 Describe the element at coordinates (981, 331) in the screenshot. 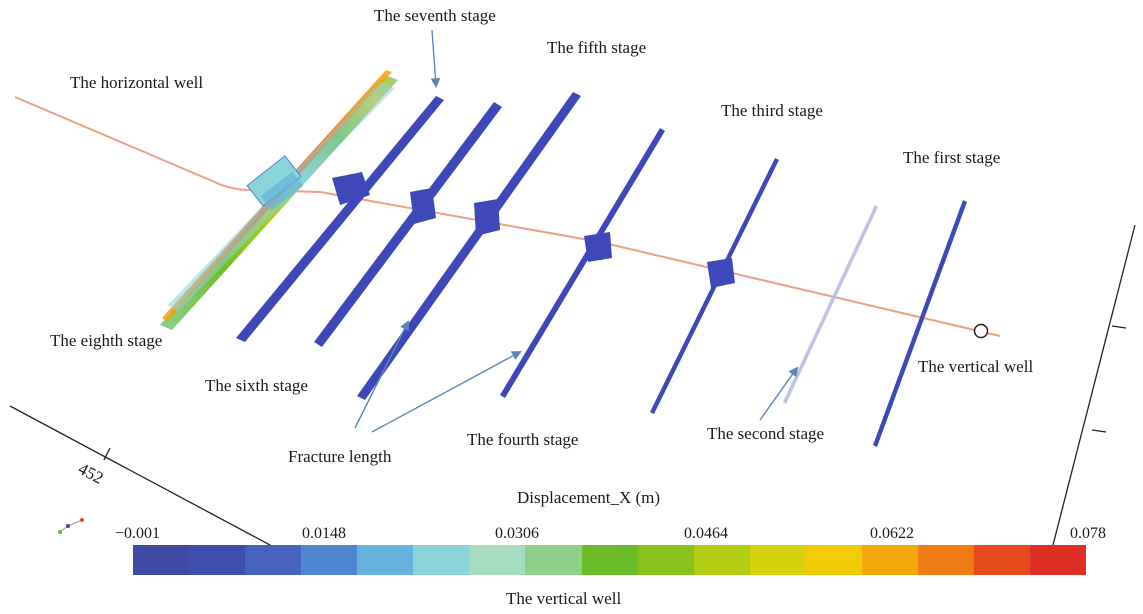

I see `vertical-well-circle` at that location.